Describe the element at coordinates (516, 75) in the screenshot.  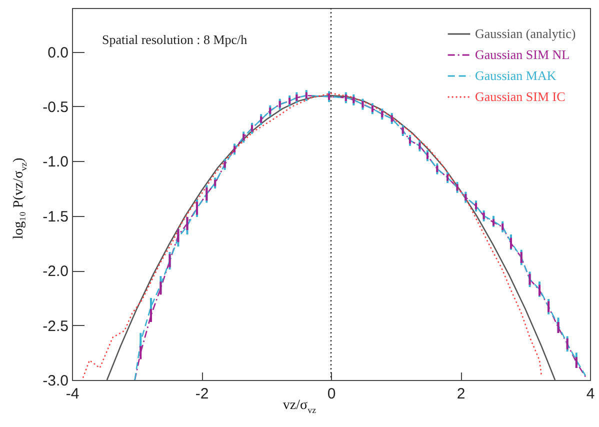
I see `legend-label: Gaussian MAK` at that location.